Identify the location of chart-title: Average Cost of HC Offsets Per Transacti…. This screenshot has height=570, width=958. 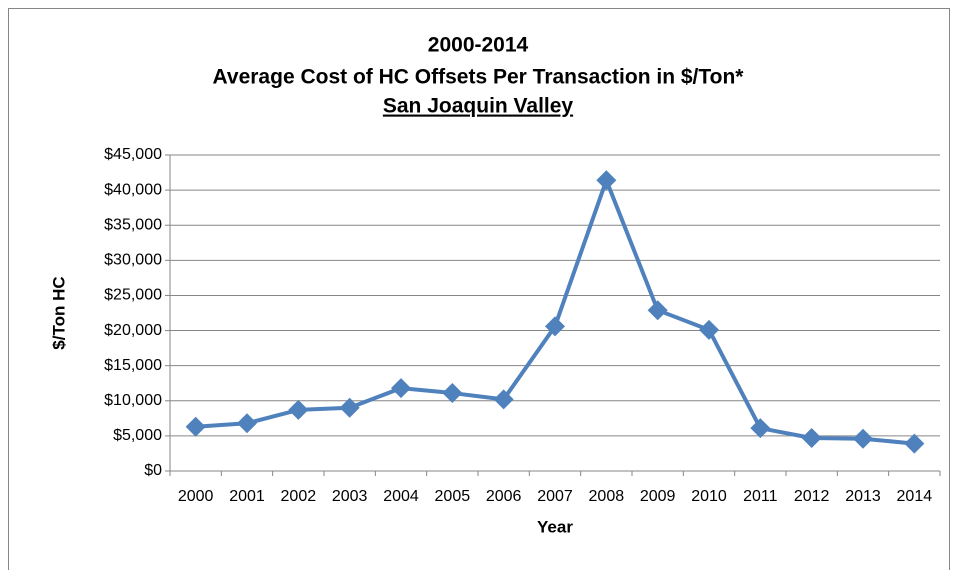
(479, 77).